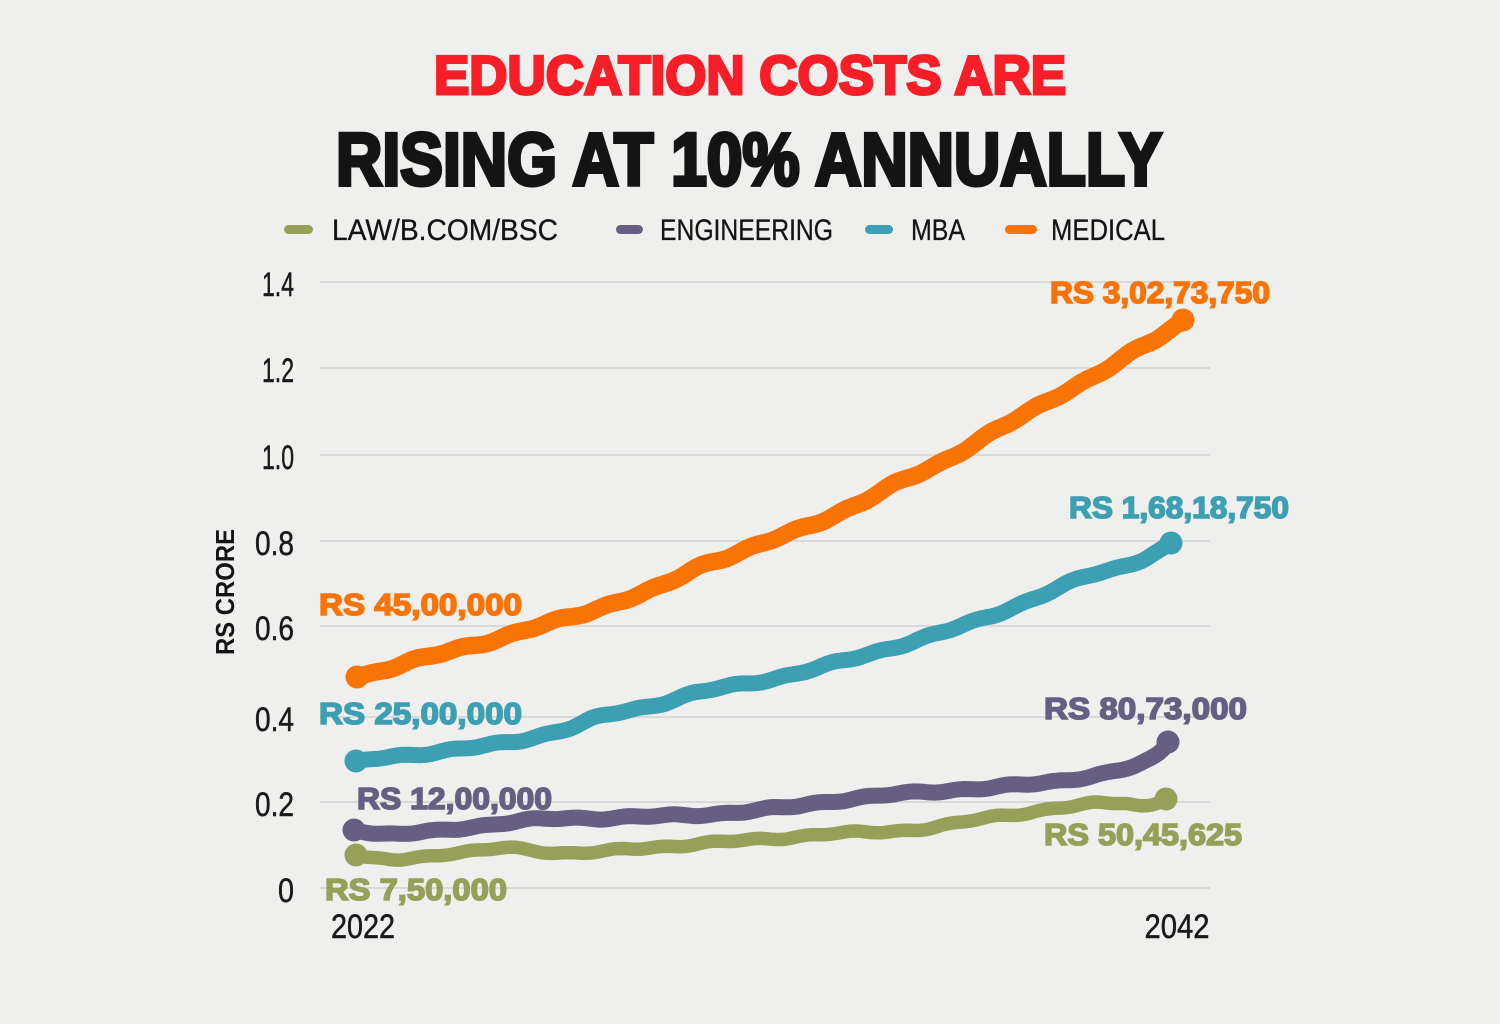 This screenshot has width=1500, height=1024. Describe the element at coordinates (274, 805) in the screenshot. I see `svg-text: 0.2` at that location.